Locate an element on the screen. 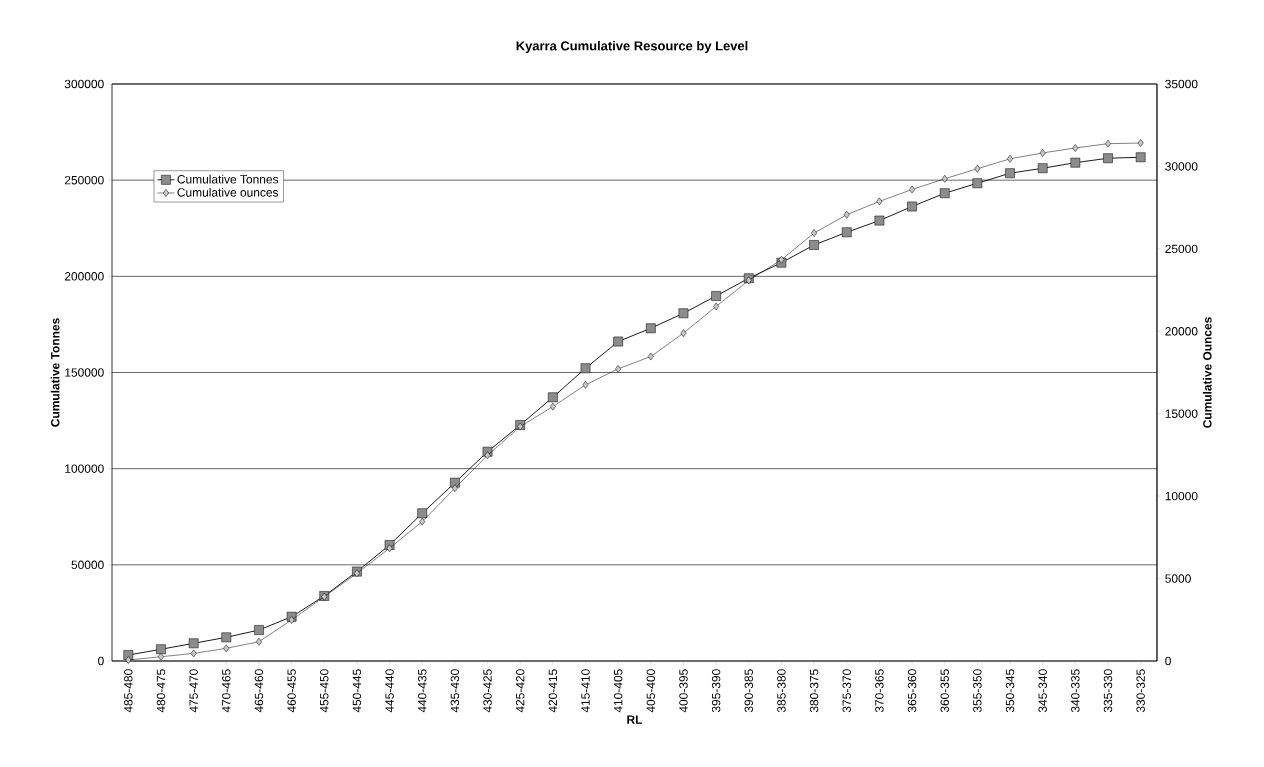  y-tick-label: 0 is located at coordinates (101, 661).